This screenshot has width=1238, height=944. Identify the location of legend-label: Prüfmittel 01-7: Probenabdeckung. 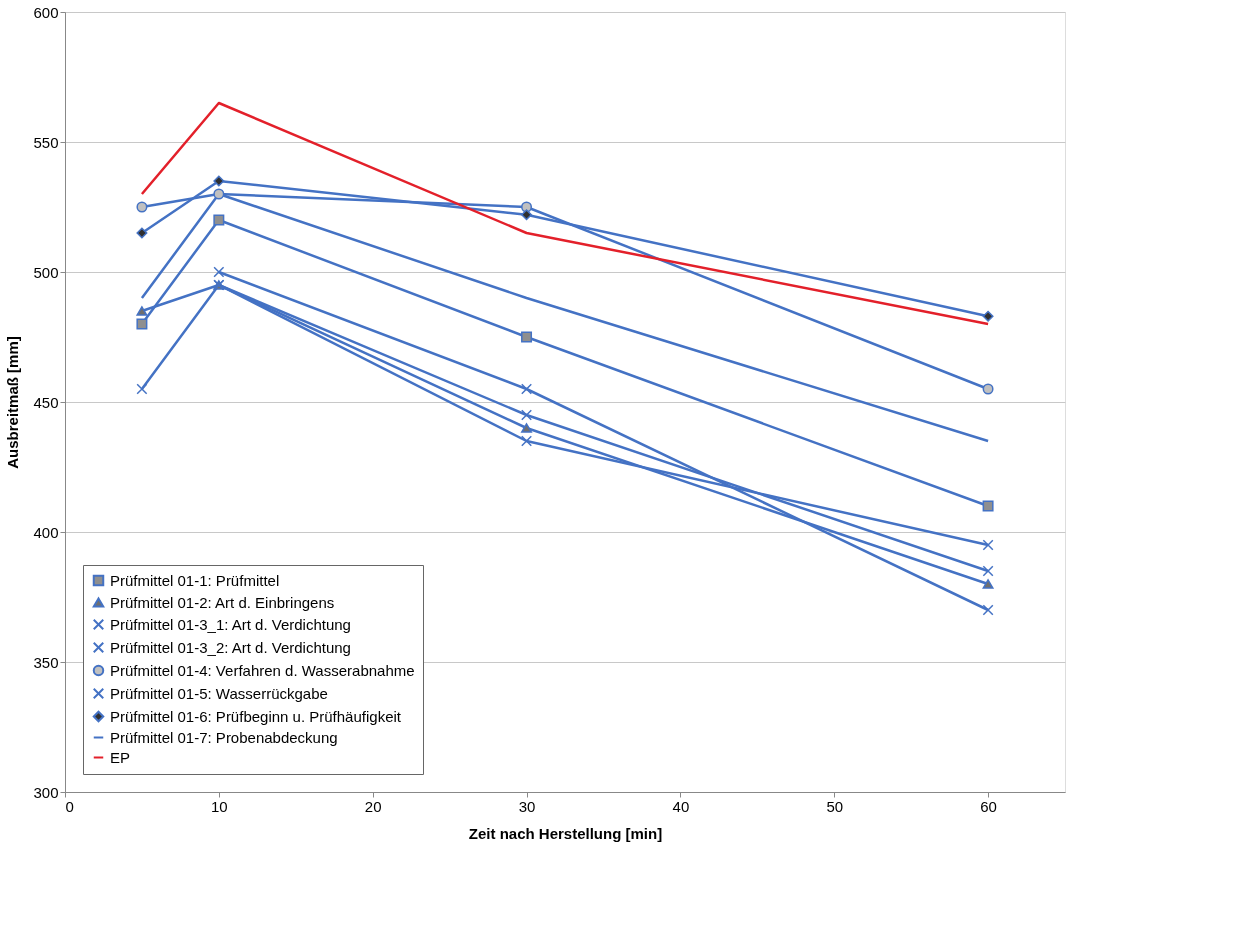
(224, 737).